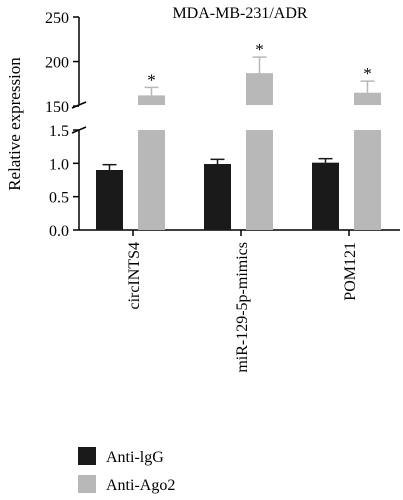 The image size is (403, 500). I want to click on y-axis-label: Relative expression, so click(14, 124).